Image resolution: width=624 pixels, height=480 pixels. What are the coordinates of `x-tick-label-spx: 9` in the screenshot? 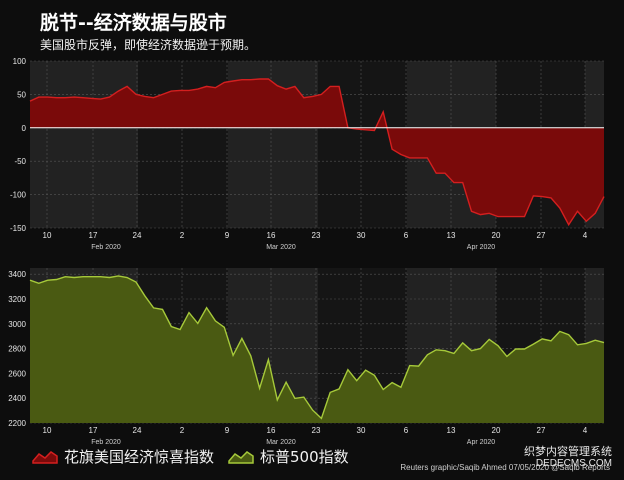 It's located at (227, 430).